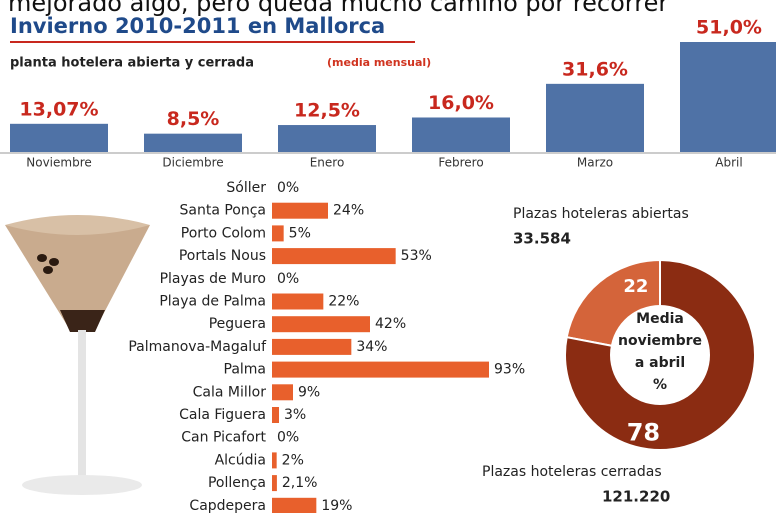 Image resolution: width=776 pixels, height=513 pixels. What do you see at coordinates (237, 324) in the screenshot?
I see `category-label: Peguera` at bounding box center [237, 324].